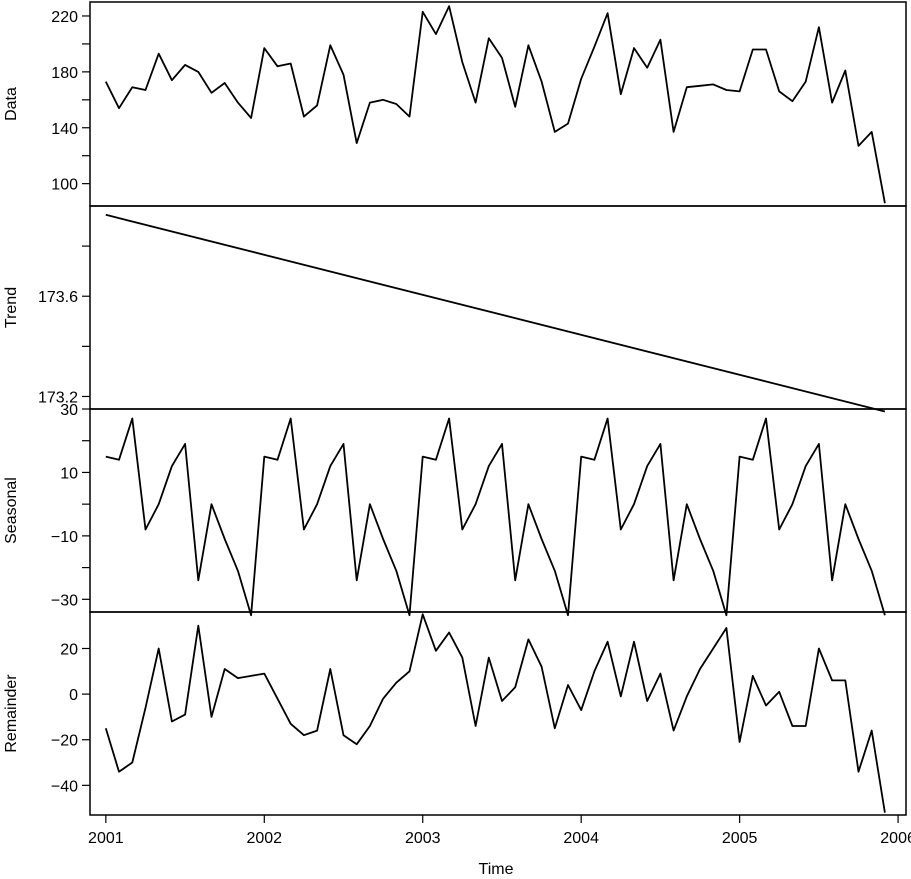 This screenshot has height=879, width=911. What do you see at coordinates (581, 838) in the screenshot?
I see `x-tick-label: 2004` at bounding box center [581, 838].